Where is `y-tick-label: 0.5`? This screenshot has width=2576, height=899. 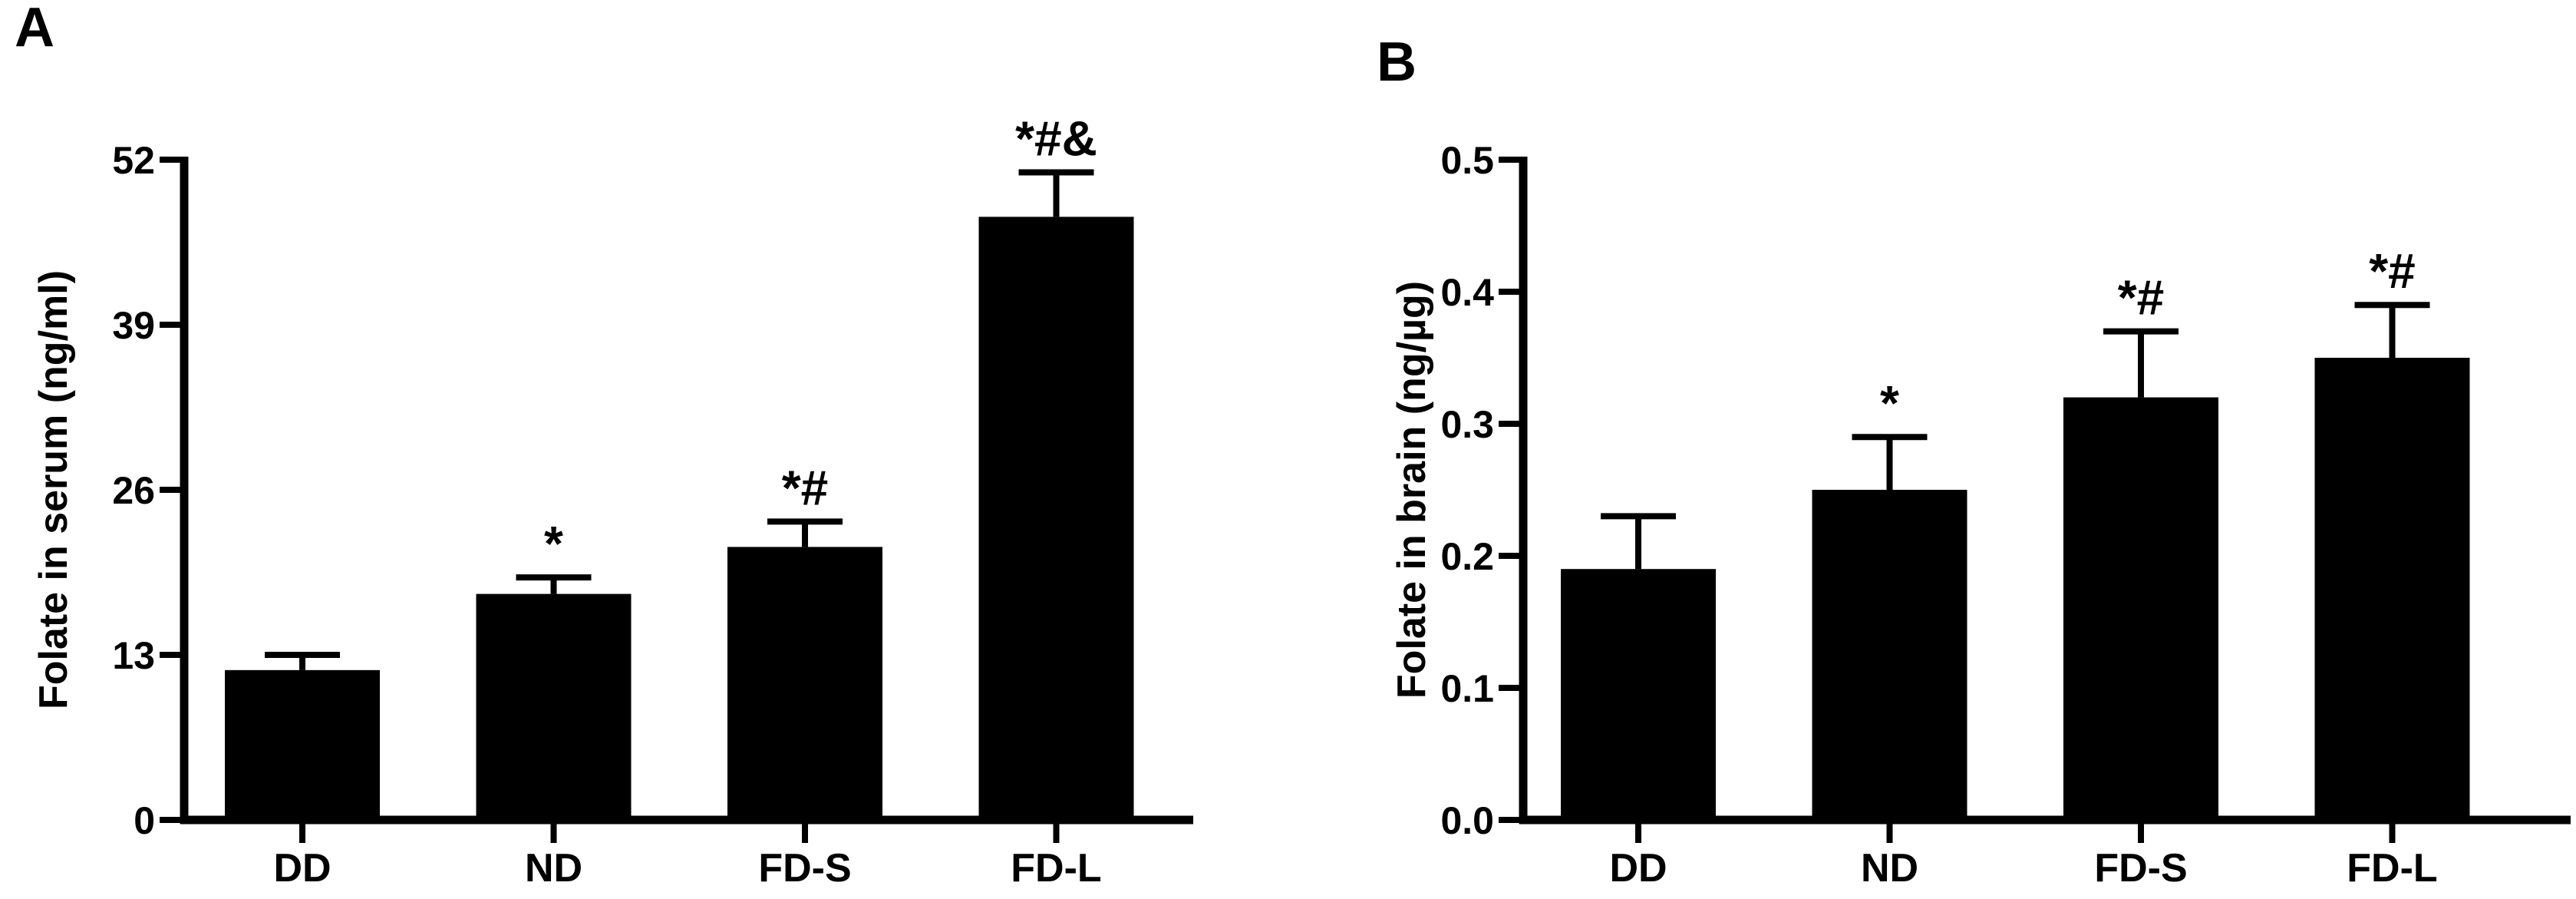 y-tick-label: 0.5 is located at coordinates (1467, 160).